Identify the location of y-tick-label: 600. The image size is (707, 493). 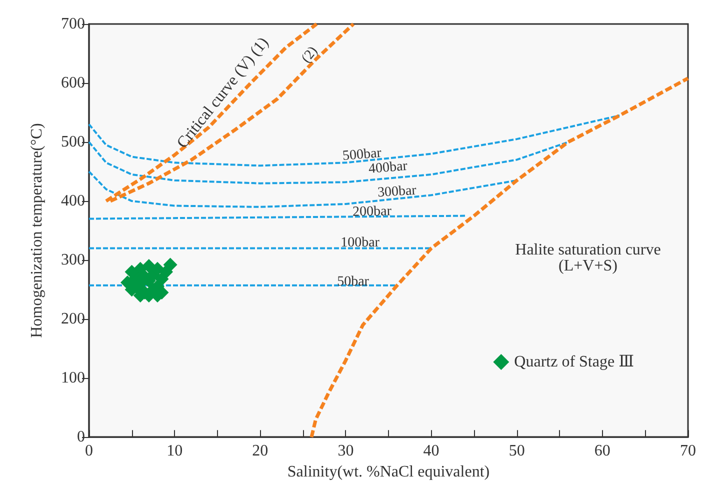
(73, 83).